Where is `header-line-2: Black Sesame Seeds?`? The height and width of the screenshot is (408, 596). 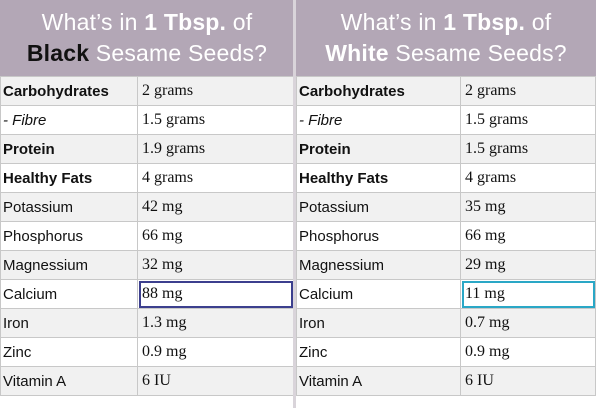 header-line-2: Black Sesame Seeds? is located at coordinates (147, 53).